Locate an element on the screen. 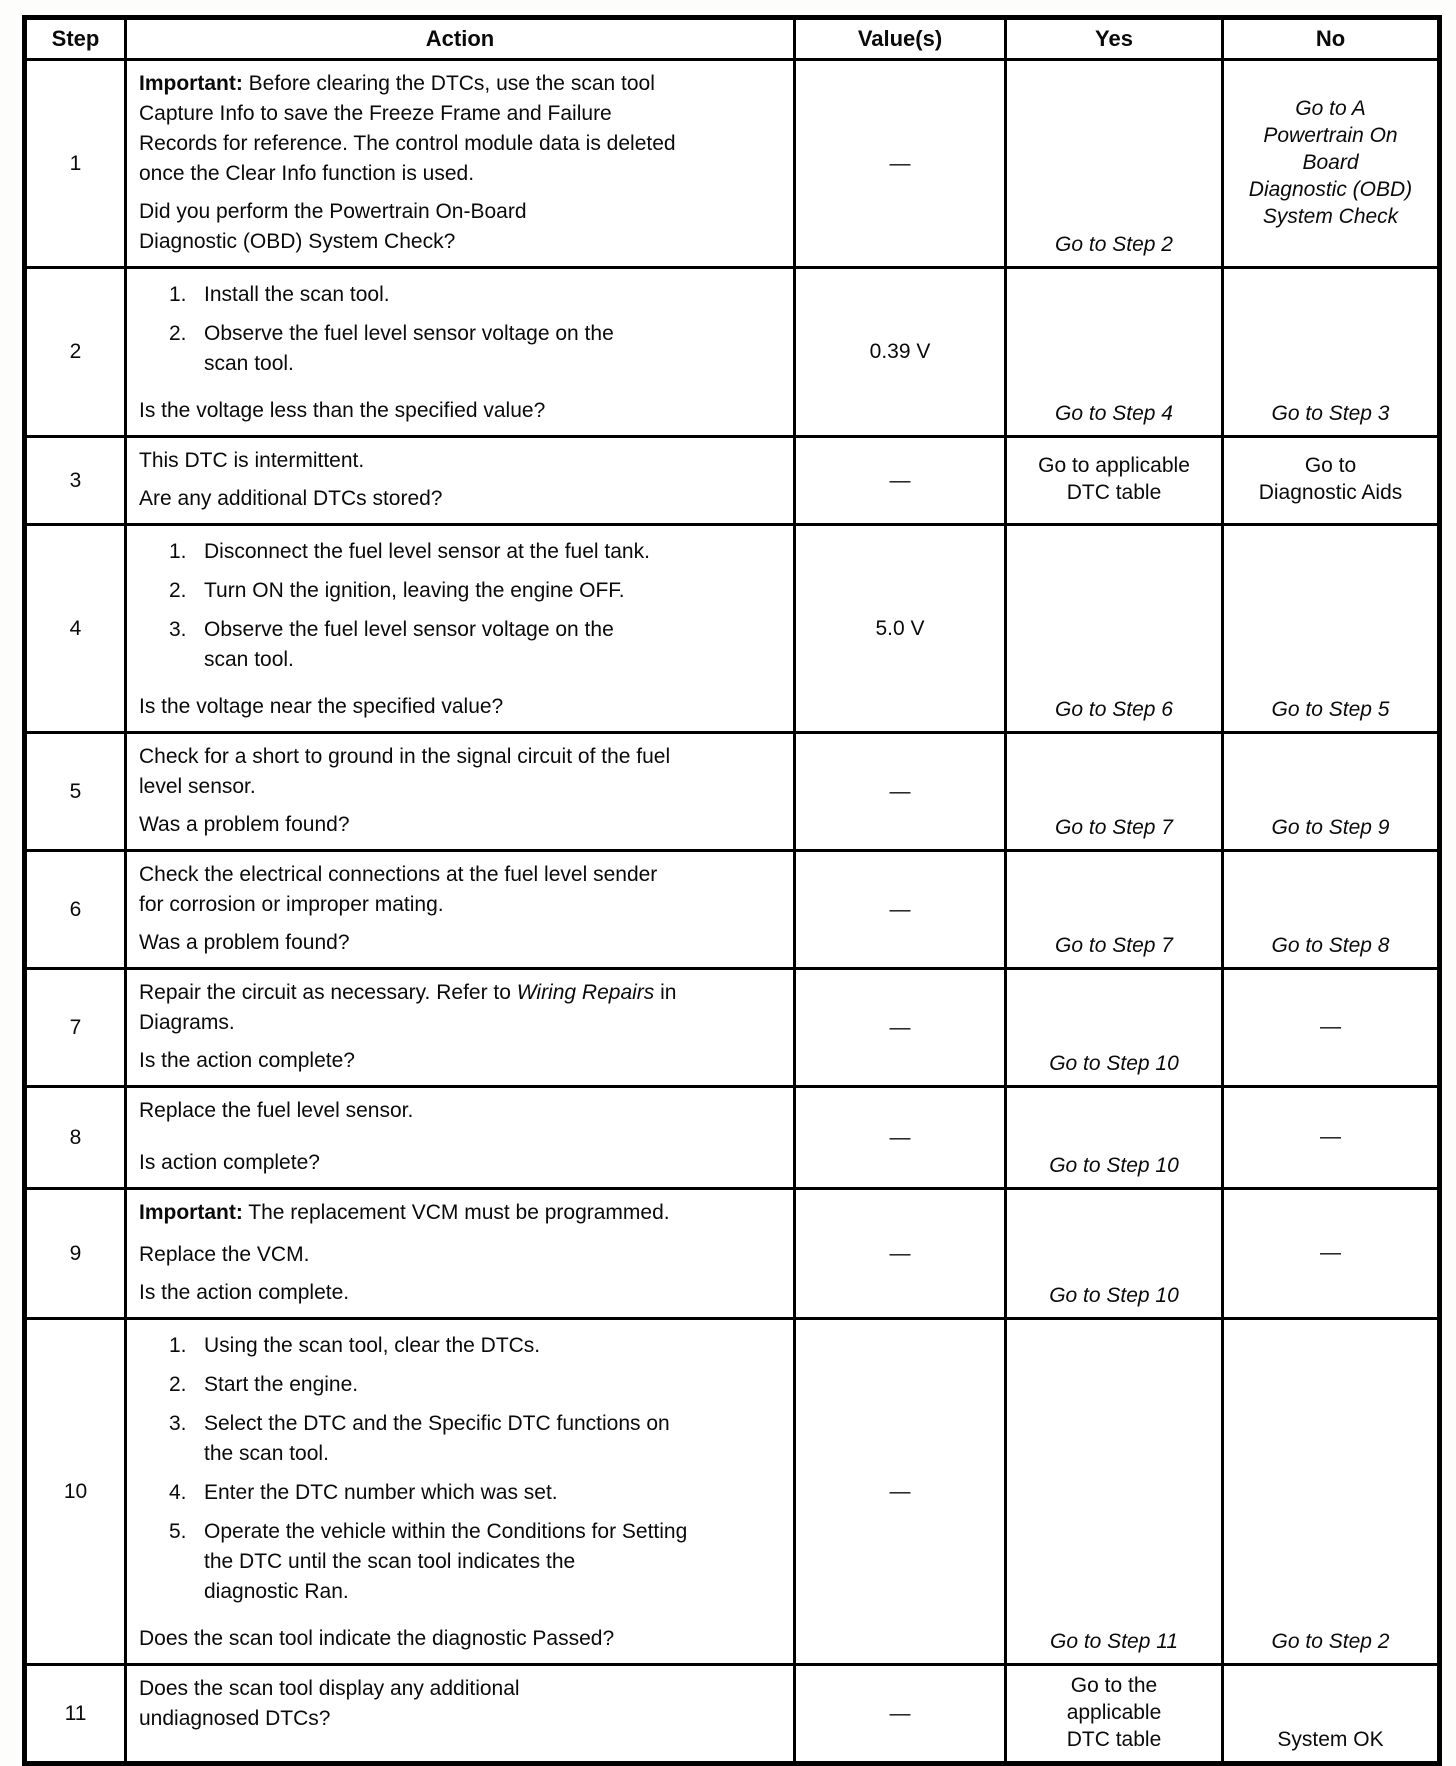  text-run: Is the action complete? is located at coordinates (247, 1060).